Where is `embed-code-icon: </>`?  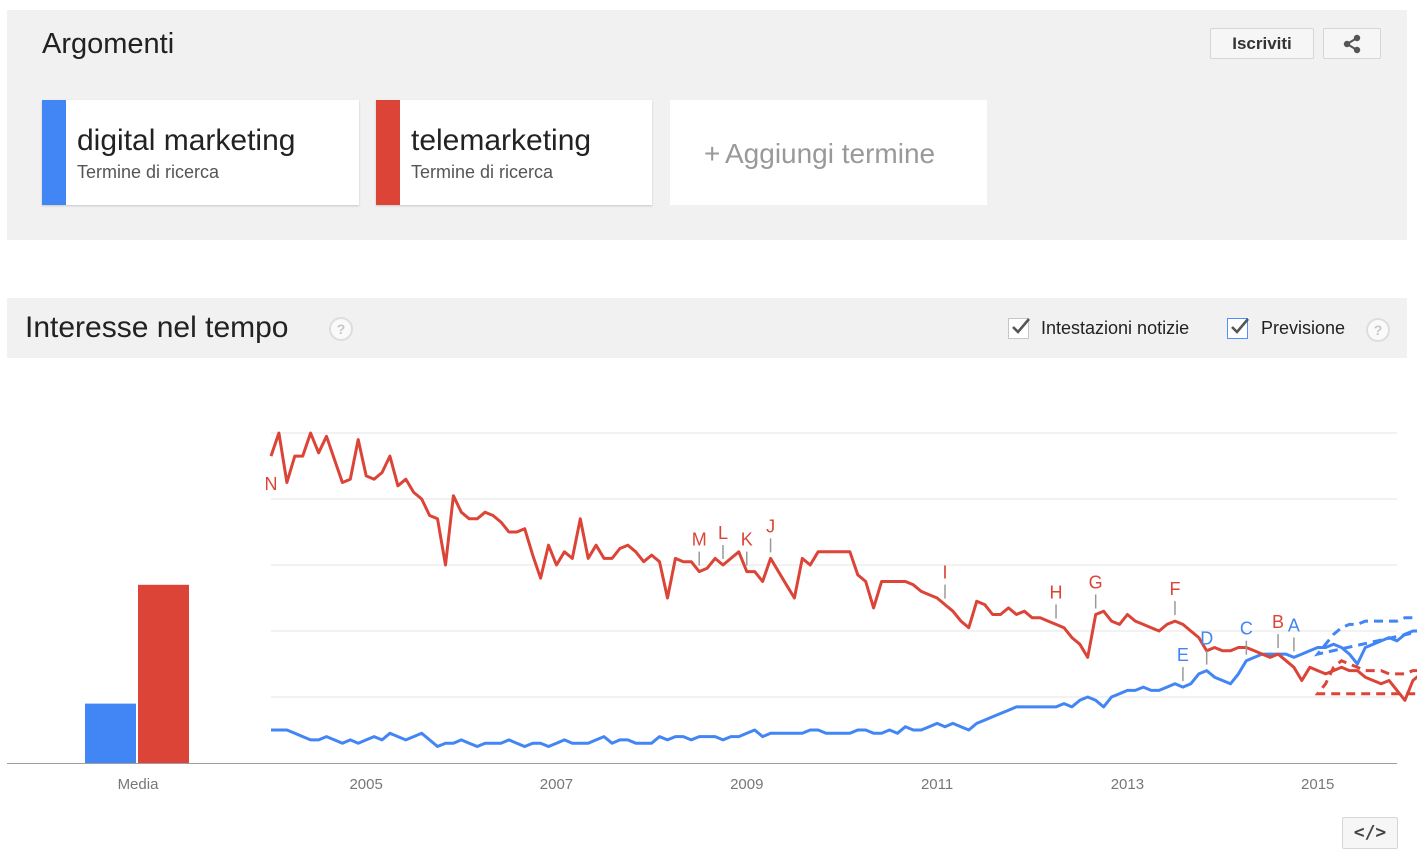 embed-code-icon: </> is located at coordinates (1370, 832).